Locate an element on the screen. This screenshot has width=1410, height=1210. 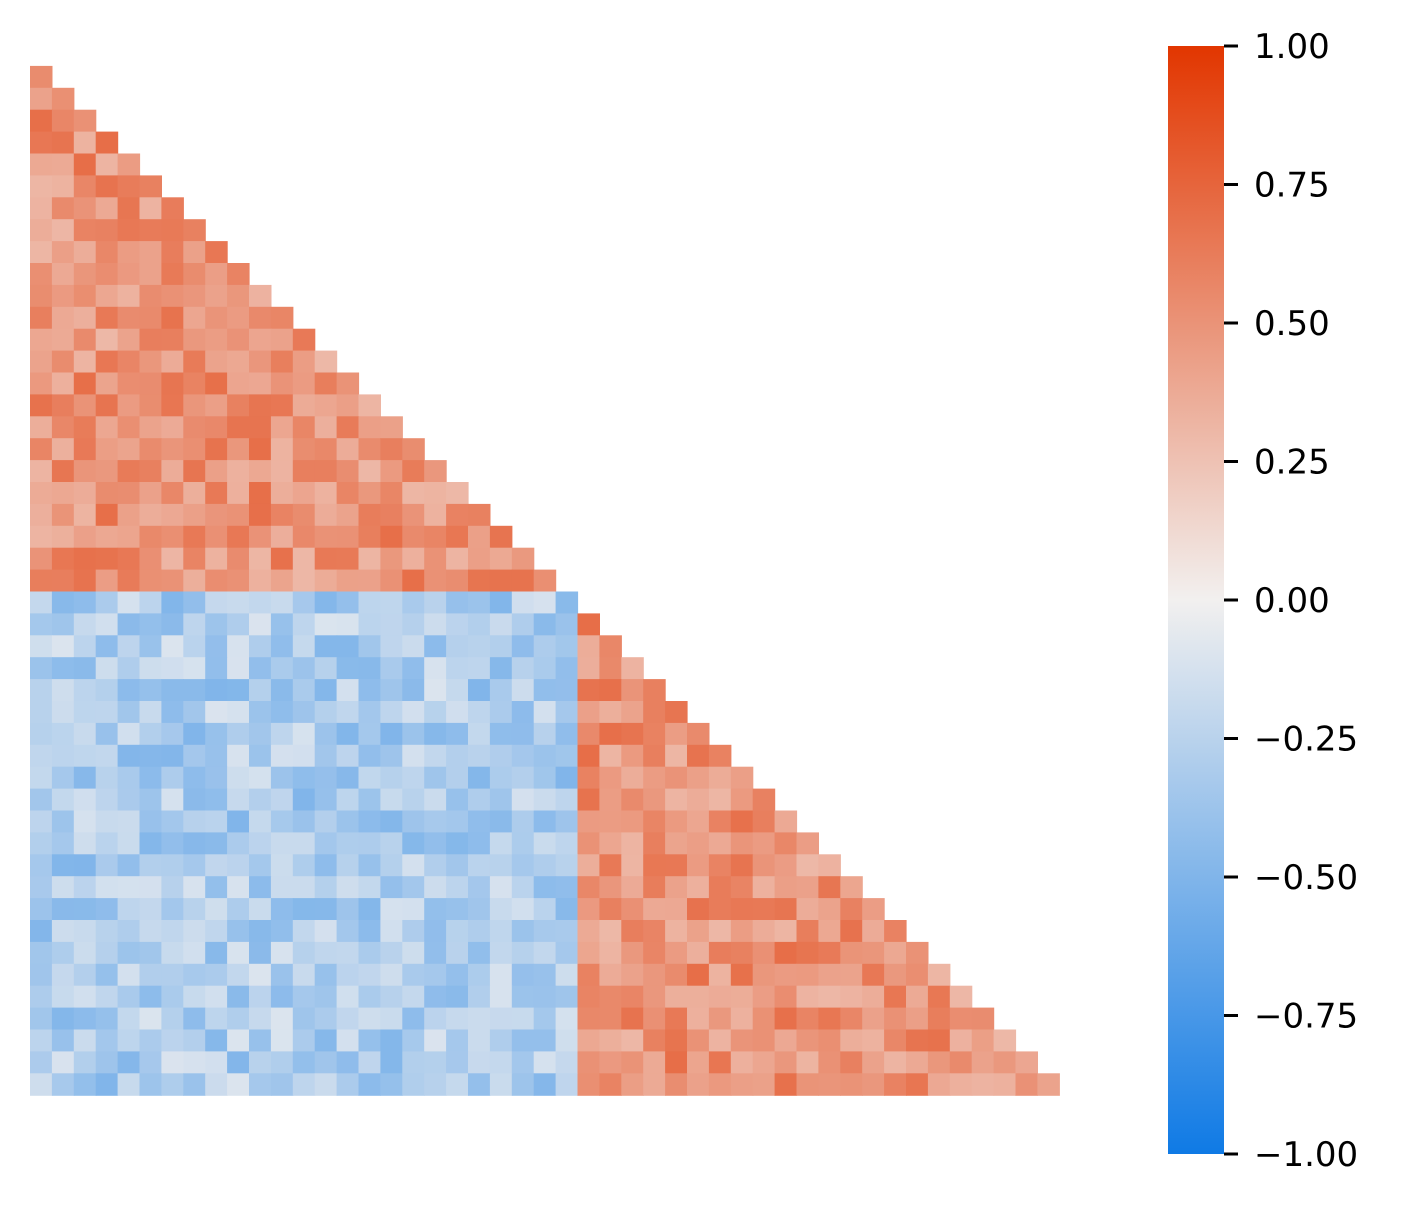
colorbar-tick-label: −0.50 is located at coordinates (1306, 878).